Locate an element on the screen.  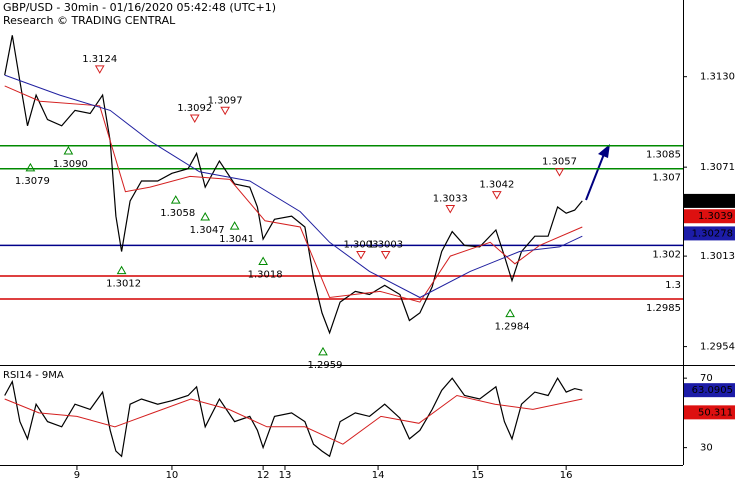
header-bg is located at coordinates (125, 14).